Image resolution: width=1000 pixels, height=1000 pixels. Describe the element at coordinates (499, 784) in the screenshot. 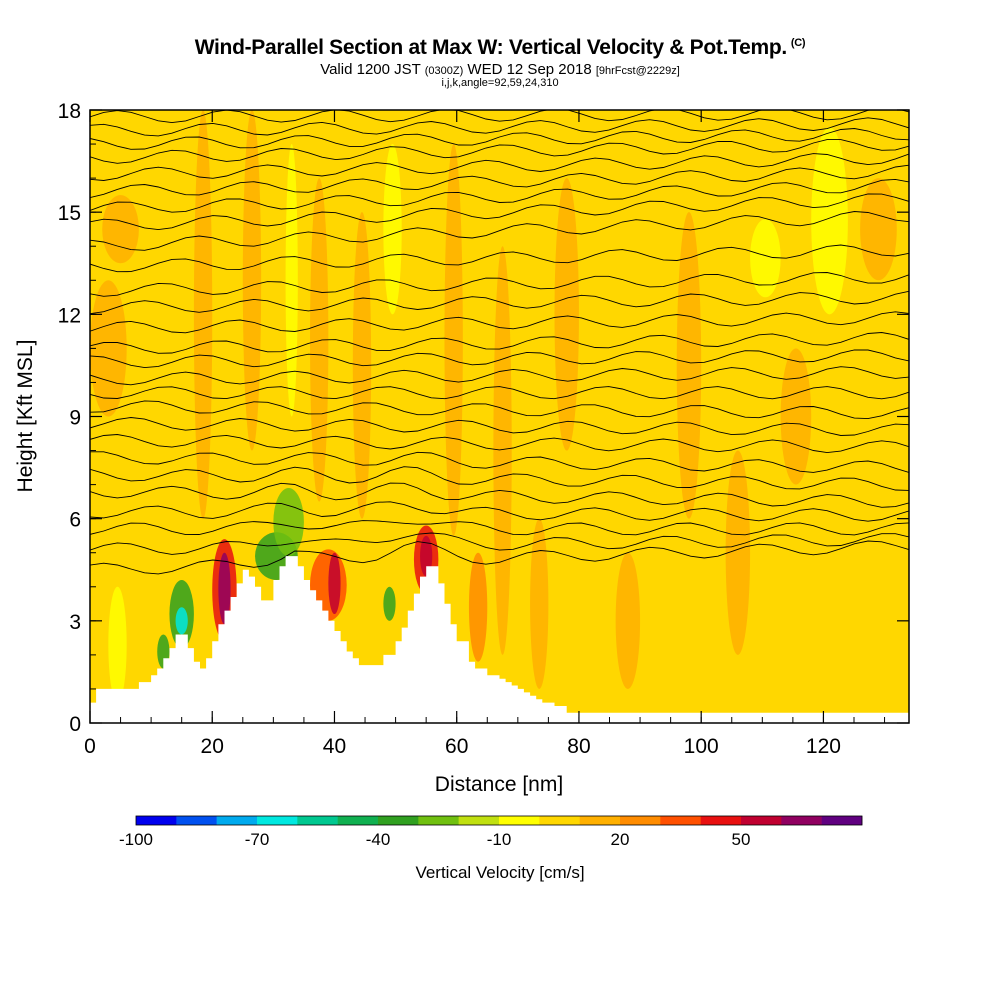

I see `x-axis-label: Distance [nm]` at that location.